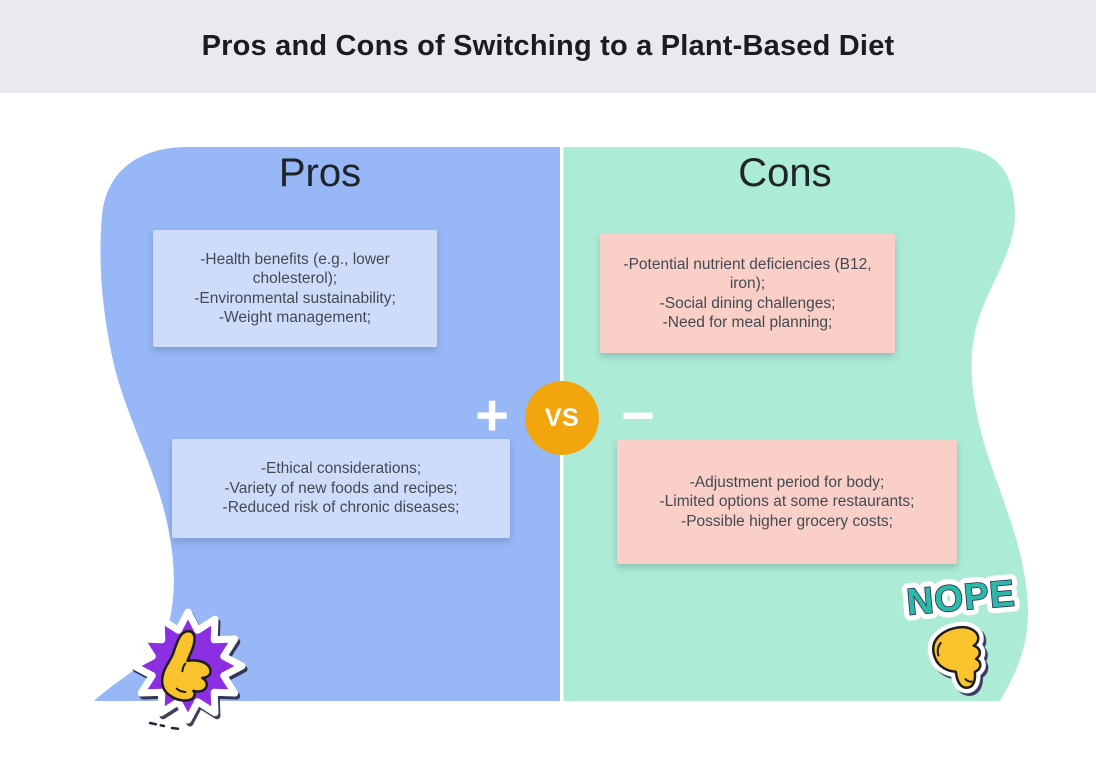 The image size is (1096, 761). What do you see at coordinates (747, 303) in the screenshot?
I see `cons-card-1-item: -Social dining challenges;` at bounding box center [747, 303].